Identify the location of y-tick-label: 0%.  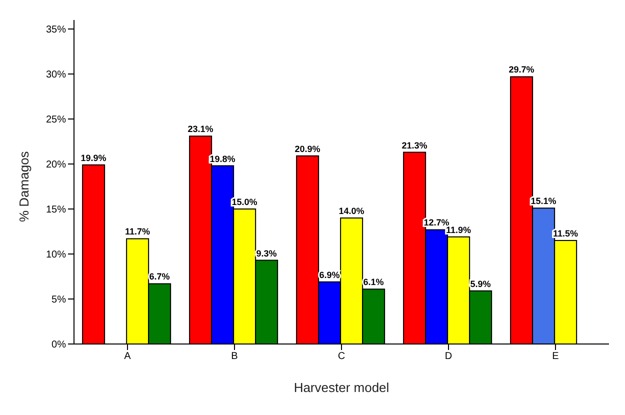
(59, 345).